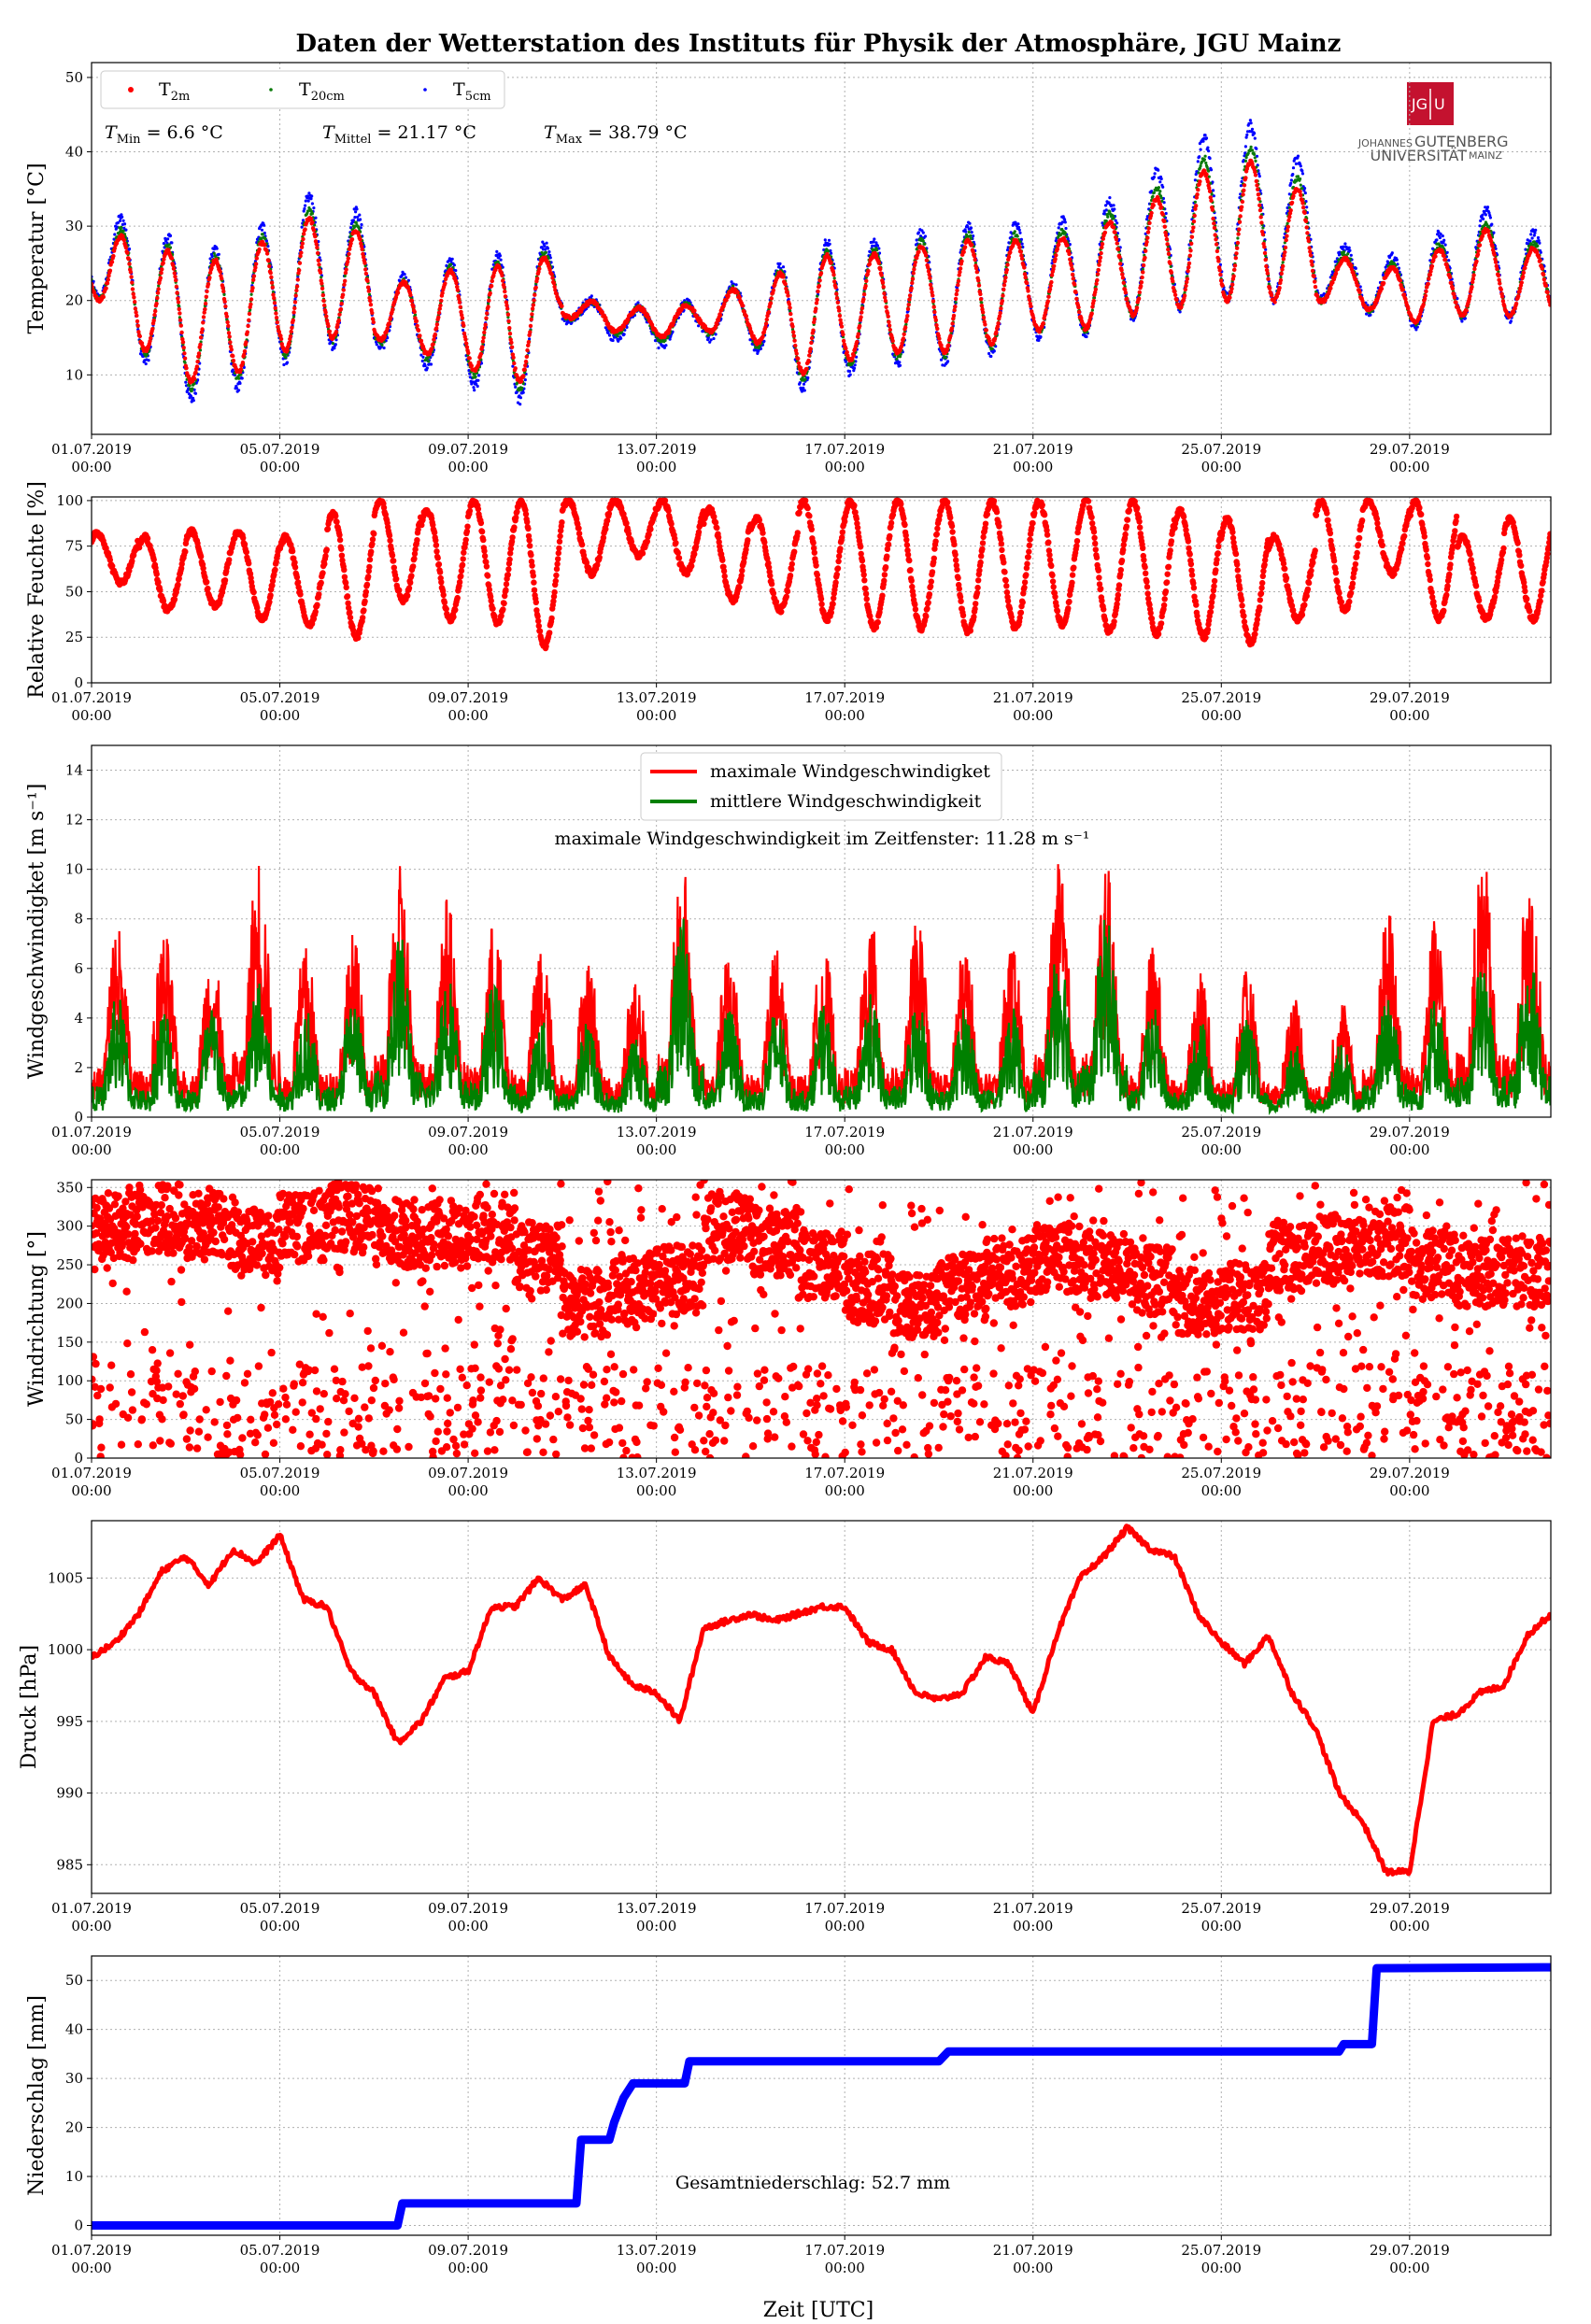 This screenshot has width=1591, height=2324. What do you see at coordinates (1419, 104) in the screenshot?
I see `logo-box-left: JG` at bounding box center [1419, 104].